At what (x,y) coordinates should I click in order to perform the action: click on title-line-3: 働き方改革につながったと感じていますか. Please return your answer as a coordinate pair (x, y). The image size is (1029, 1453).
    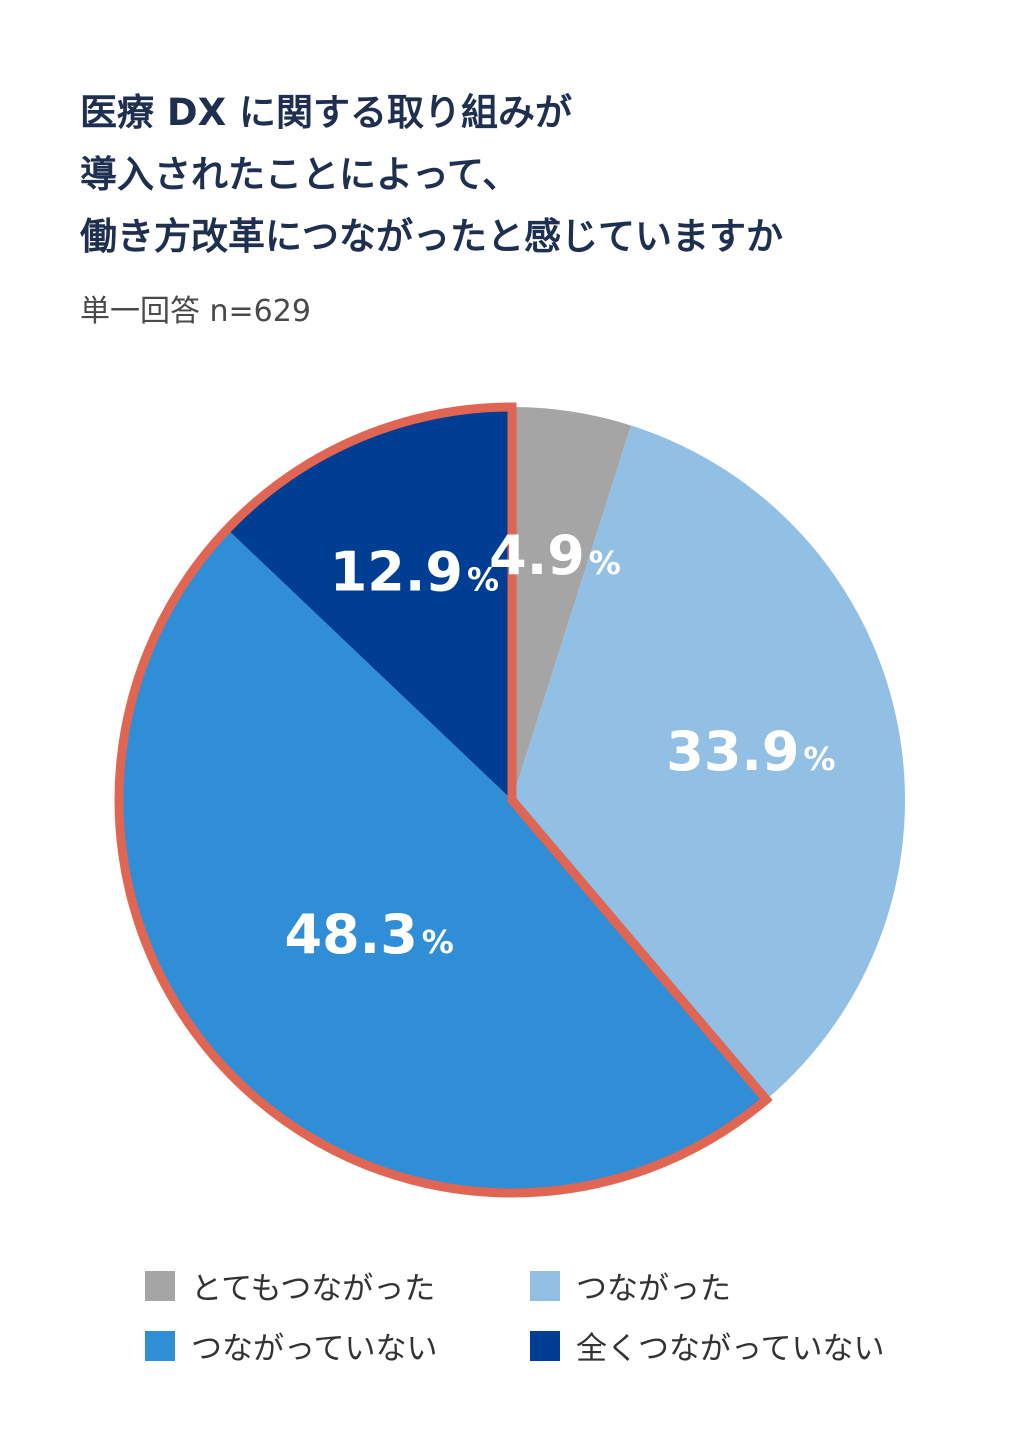
    Looking at the image, I should click on (431, 236).